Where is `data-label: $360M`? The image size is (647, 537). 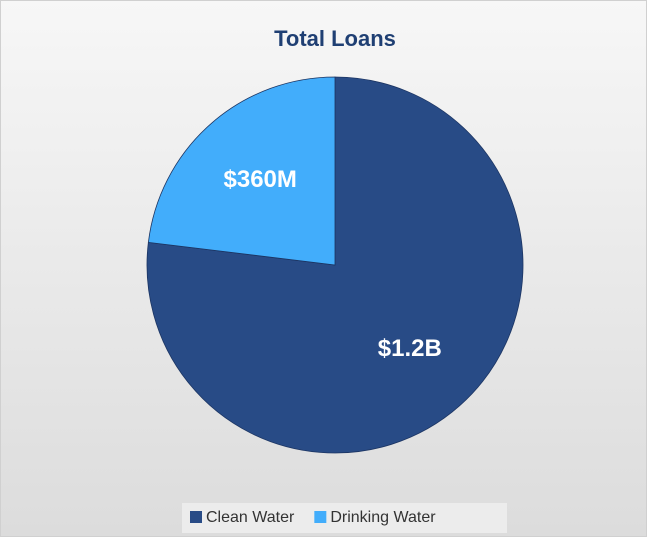
data-label: $360M is located at coordinates (260, 179).